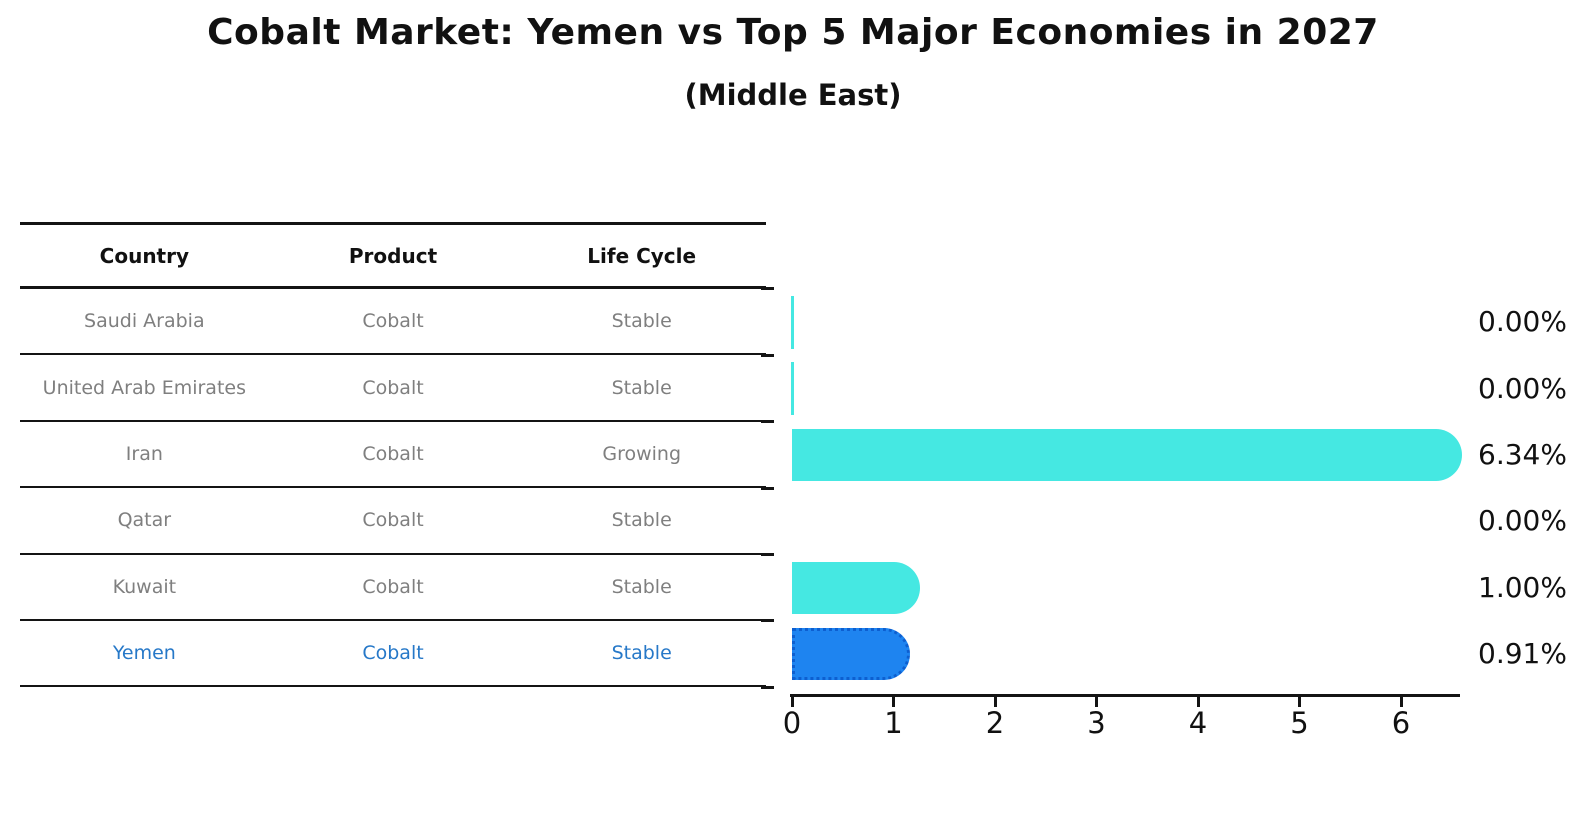 The height and width of the screenshot is (823, 1586). I want to click on table-row-qatar: Qatar Cobalt Stable, so click(393, 521).